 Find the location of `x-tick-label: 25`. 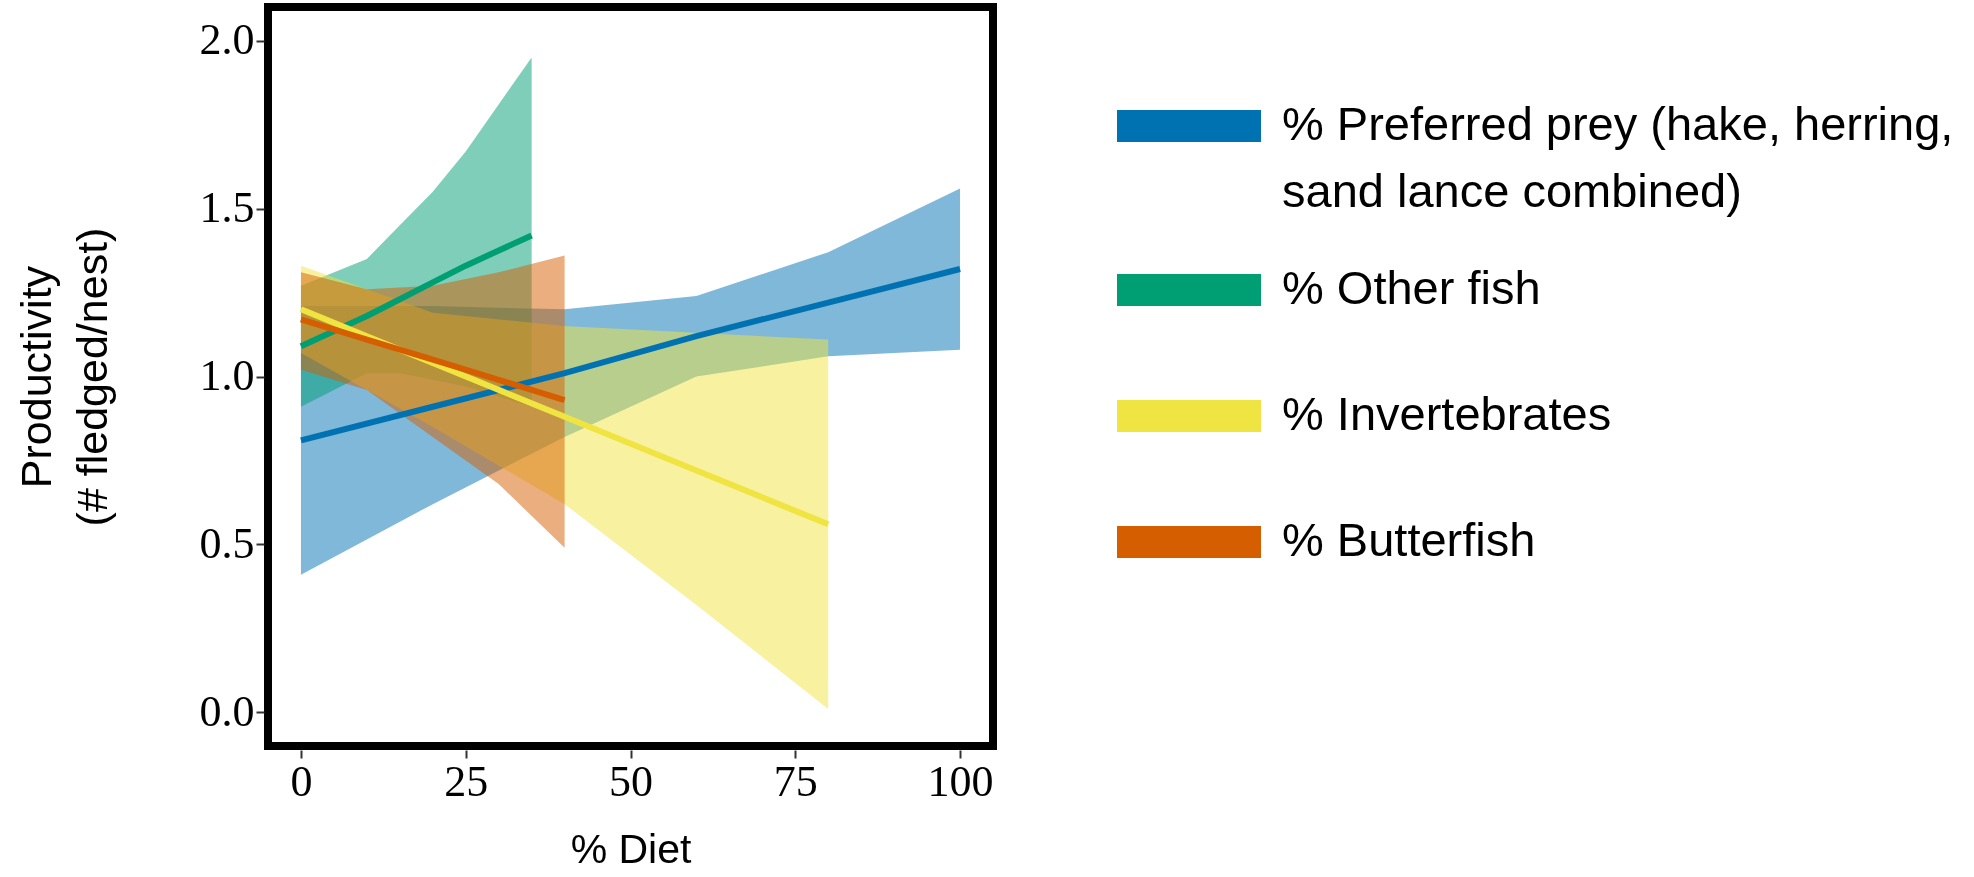

x-tick-label: 25 is located at coordinates (466, 781).